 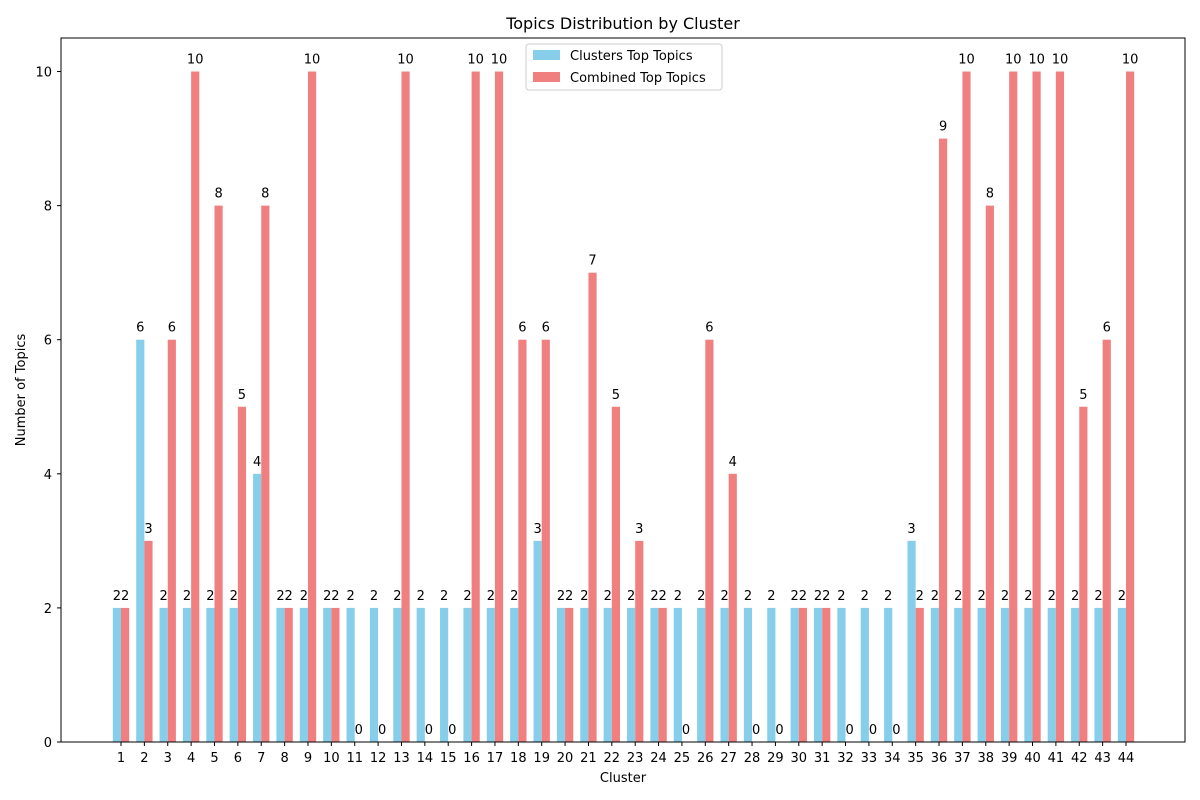 I want to click on data-label-combined-13: 10, so click(x=405, y=60).